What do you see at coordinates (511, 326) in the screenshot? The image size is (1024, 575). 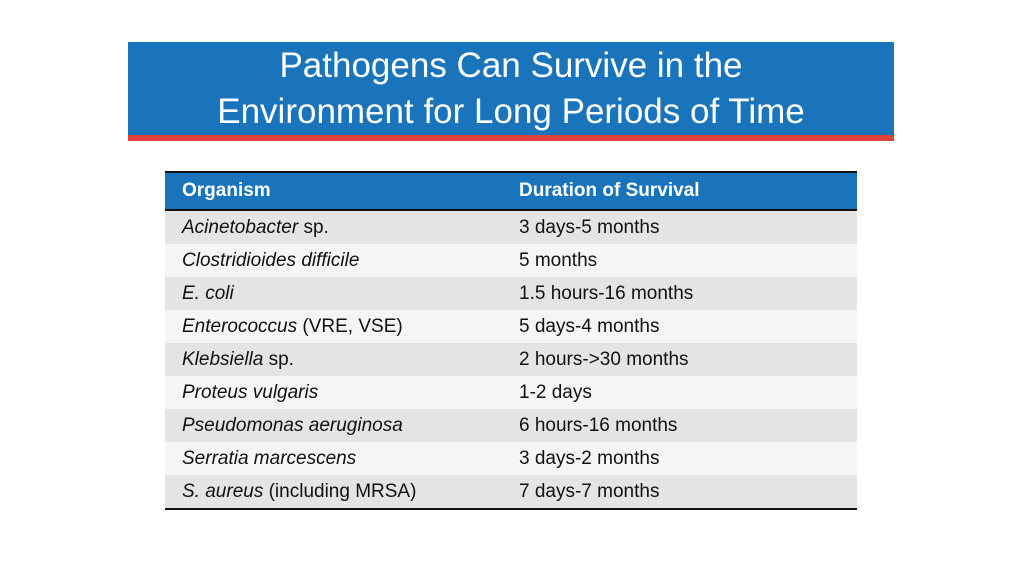 I see `table-row: Enterococcus (VRE, VSE) 5 days-4 months` at bounding box center [511, 326].